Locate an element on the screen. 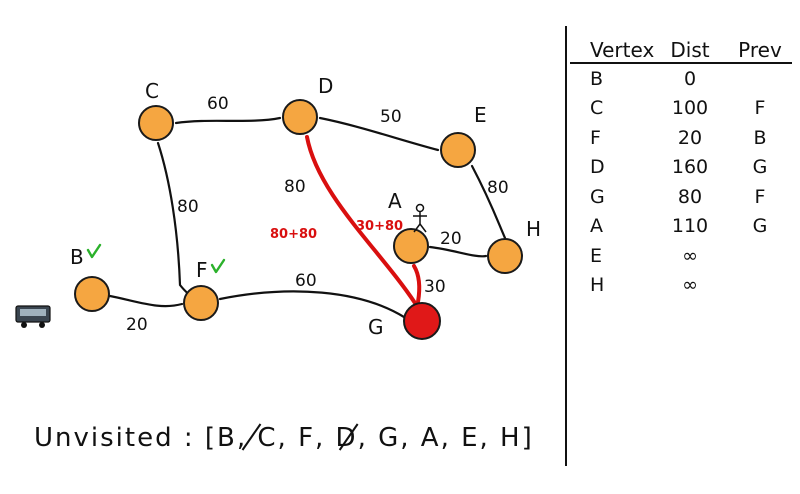  table-row: A 110 G is located at coordinates (681, 227).